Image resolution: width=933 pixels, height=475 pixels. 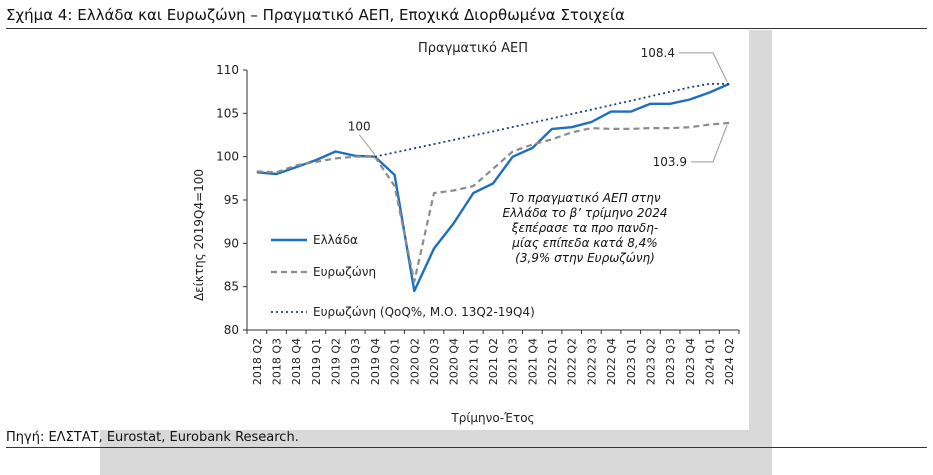 What do you see at coordinates (473, 361) in the screenshot?
I see `x-tick-label: 2021 Q1` at bounding box center [473, 361].